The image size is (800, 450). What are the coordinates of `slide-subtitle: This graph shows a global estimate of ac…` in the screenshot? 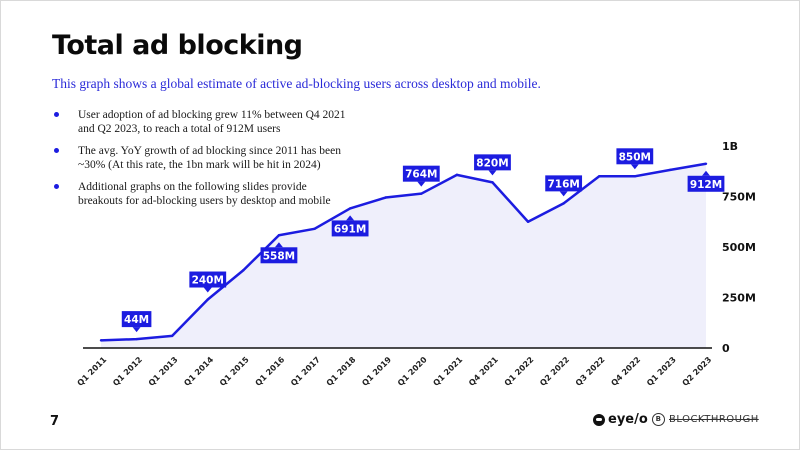 It's located at (296, 83).